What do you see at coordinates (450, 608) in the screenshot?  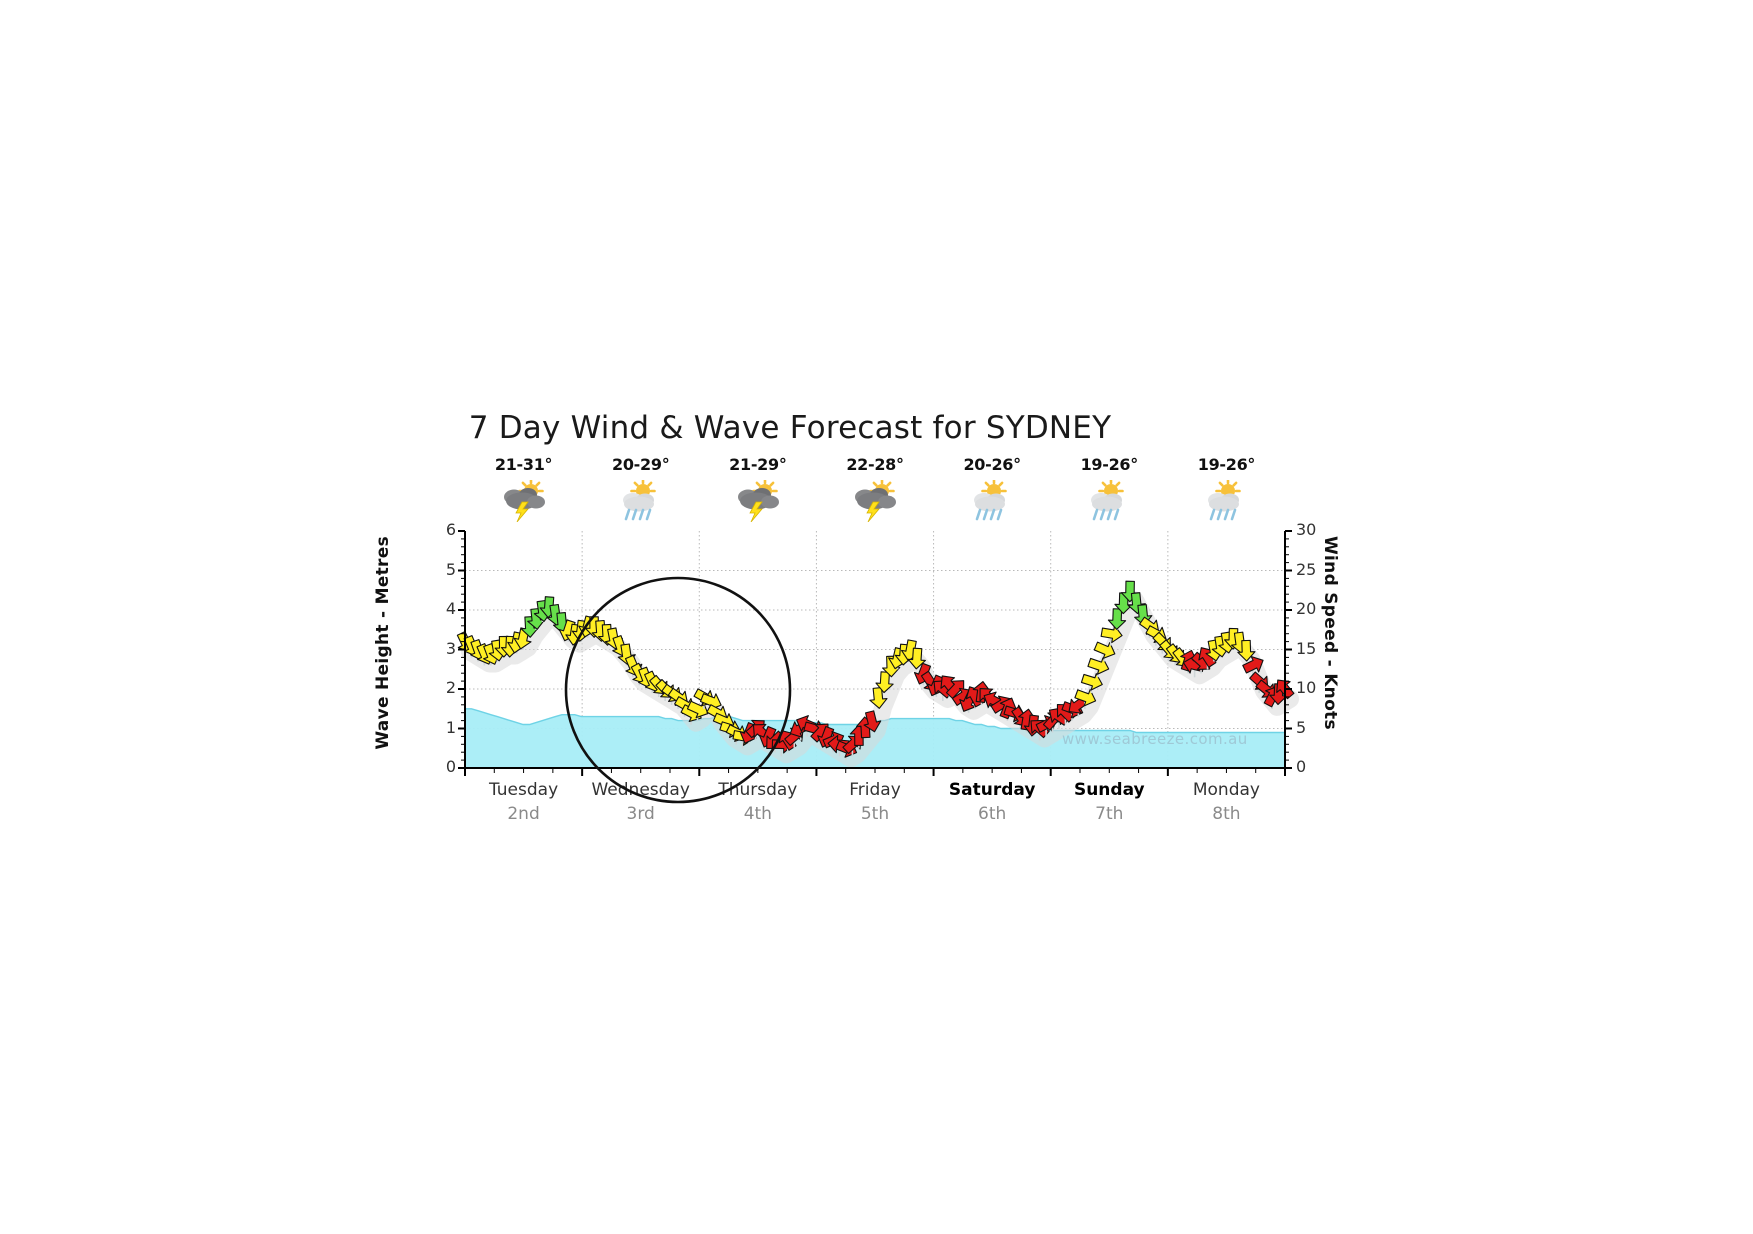 I see `y-tick-left-4: 4` at bounding box center [450, 608].